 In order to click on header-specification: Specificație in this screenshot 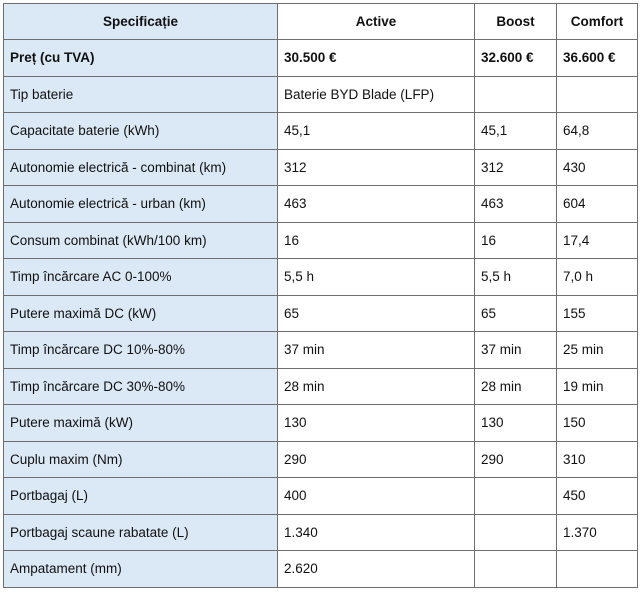, I will do `click(140, 21)`.